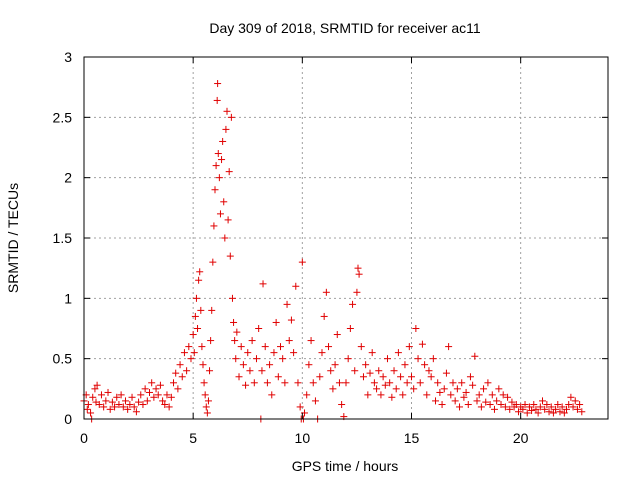  I want to click on y-tick-label: 0.5, so click(63, 359).